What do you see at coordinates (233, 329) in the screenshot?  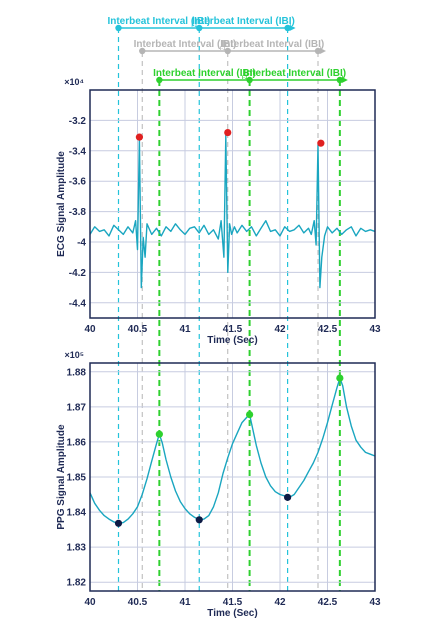 I see `ecg-x-tick-label: 41.5` at bounding box center [233, 329].